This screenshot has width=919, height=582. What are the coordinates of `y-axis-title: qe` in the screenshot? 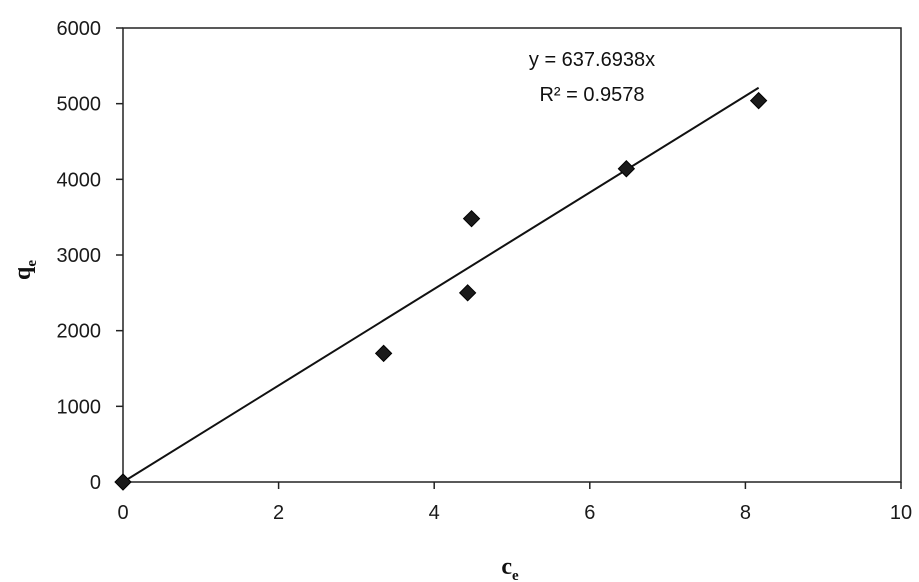 It's located at (25, 270).